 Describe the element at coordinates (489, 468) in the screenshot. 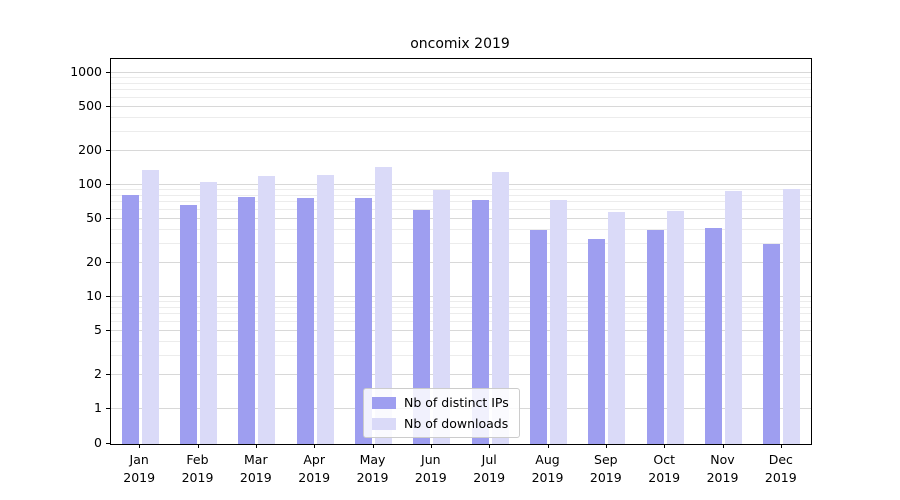

I see `x-tick-label: Jul 2019` at that location.